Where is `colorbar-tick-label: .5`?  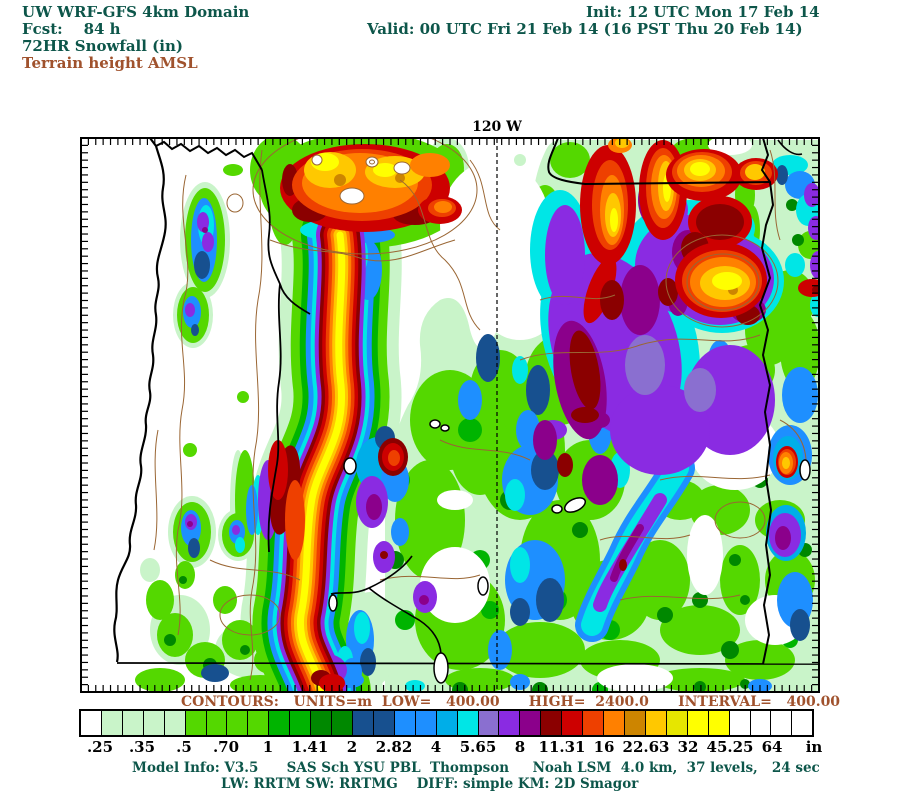
colorbar-tick-label: .5 is located at coordinates (184, 747).